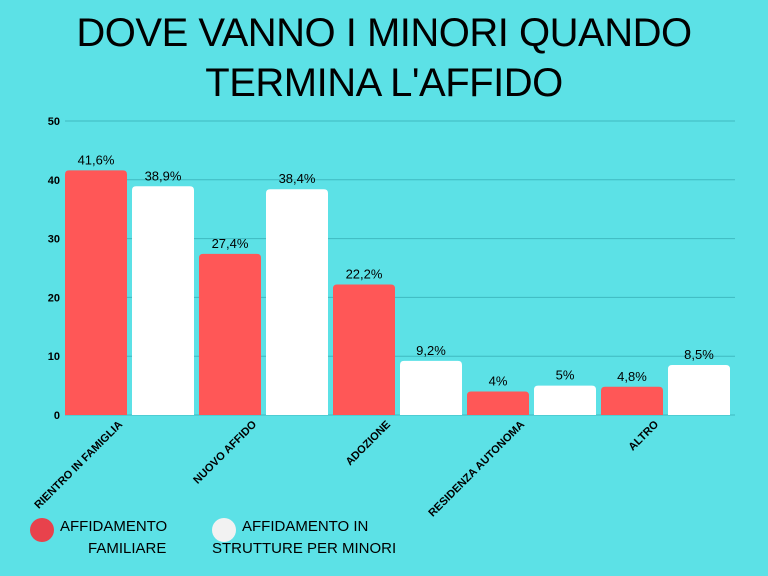 This screenshot has width=768, height=576. Describe the element at coordinates (54, 357) in the screenshot. I see `y-tick-label: 10` at that location.